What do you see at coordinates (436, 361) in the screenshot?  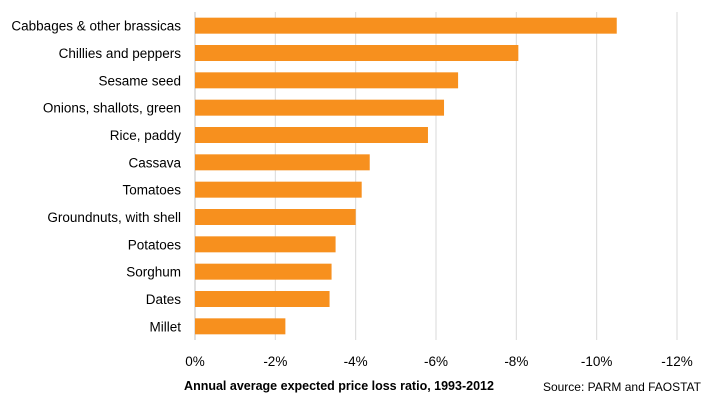 I see `x-tick-label: -6%` at bounding box center [436, 361].